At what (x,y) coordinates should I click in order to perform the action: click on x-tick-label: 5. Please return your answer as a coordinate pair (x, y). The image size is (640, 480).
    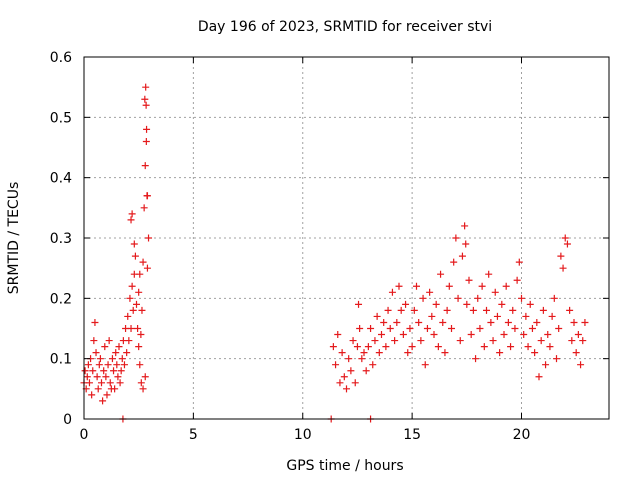
    Looking at the image, I should click on (193, 435).